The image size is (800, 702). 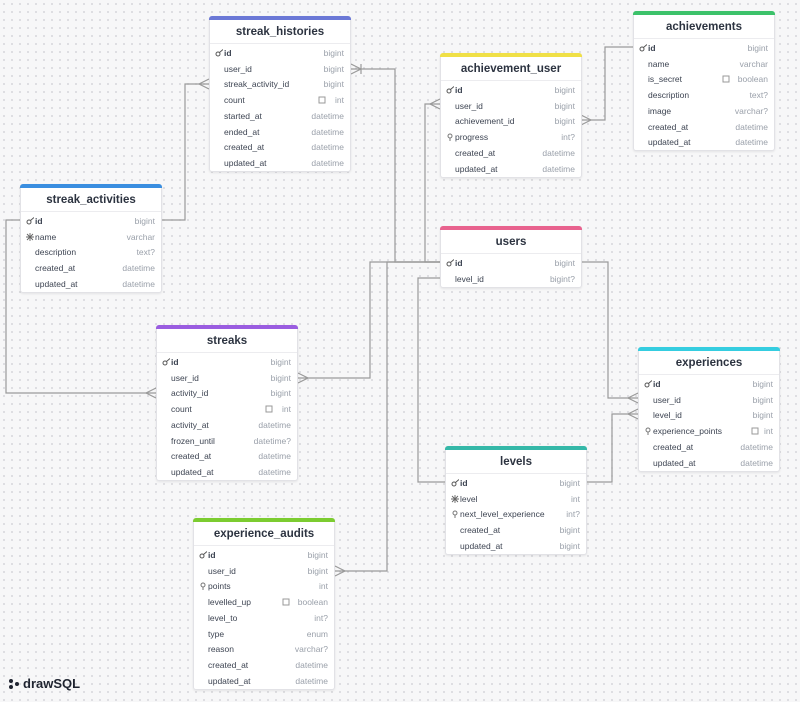 What do you see at coordinates (227, 425) in the screenshot?
I see `column-row: activity_at datetime` at bounding box center [227, 425].